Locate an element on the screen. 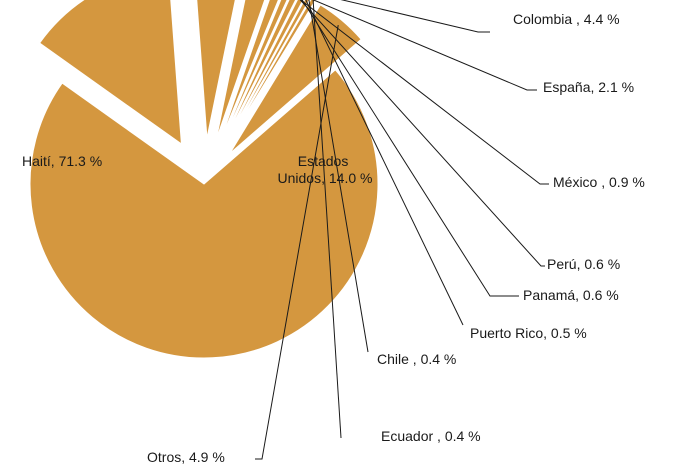  slice-ecuador is located at coordinates (272, 72).